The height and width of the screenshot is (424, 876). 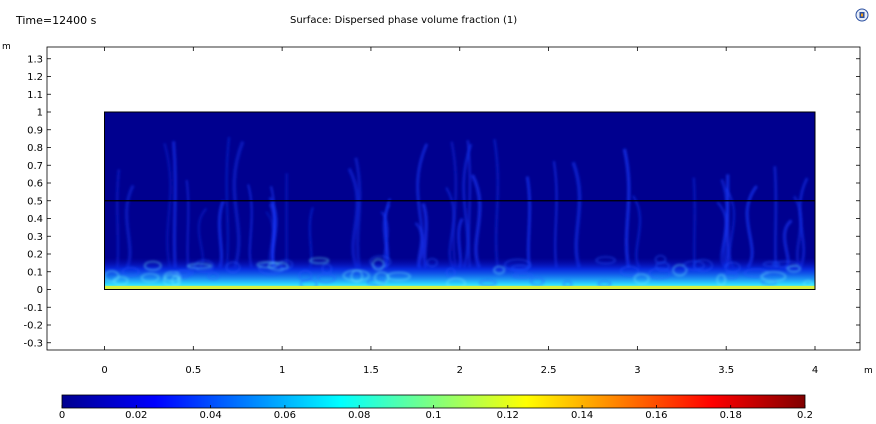 What do you see at coordinates (35, 148) in the screenshot?
I see `y-tick-label: 0.8` at bounding box center [35, 148].